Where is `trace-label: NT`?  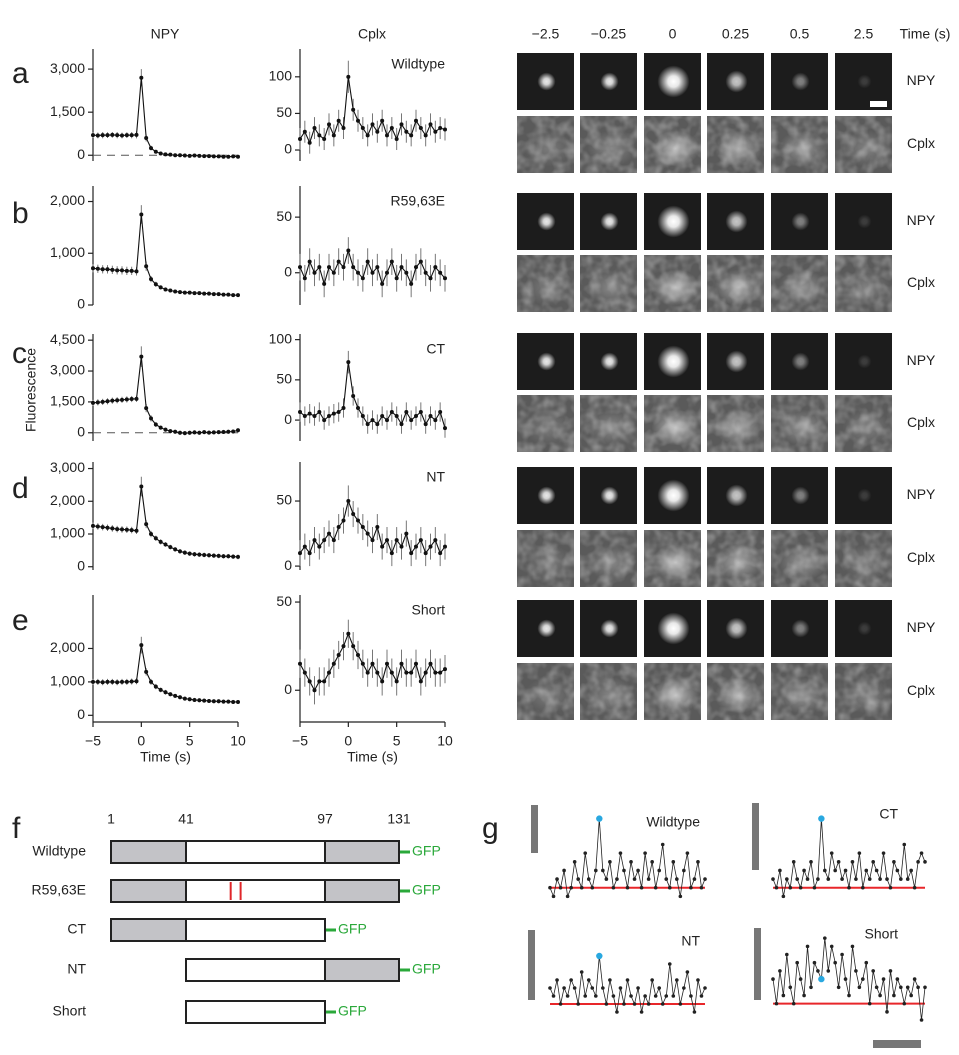
trace-label: NT is located at coordinates (690, 941).